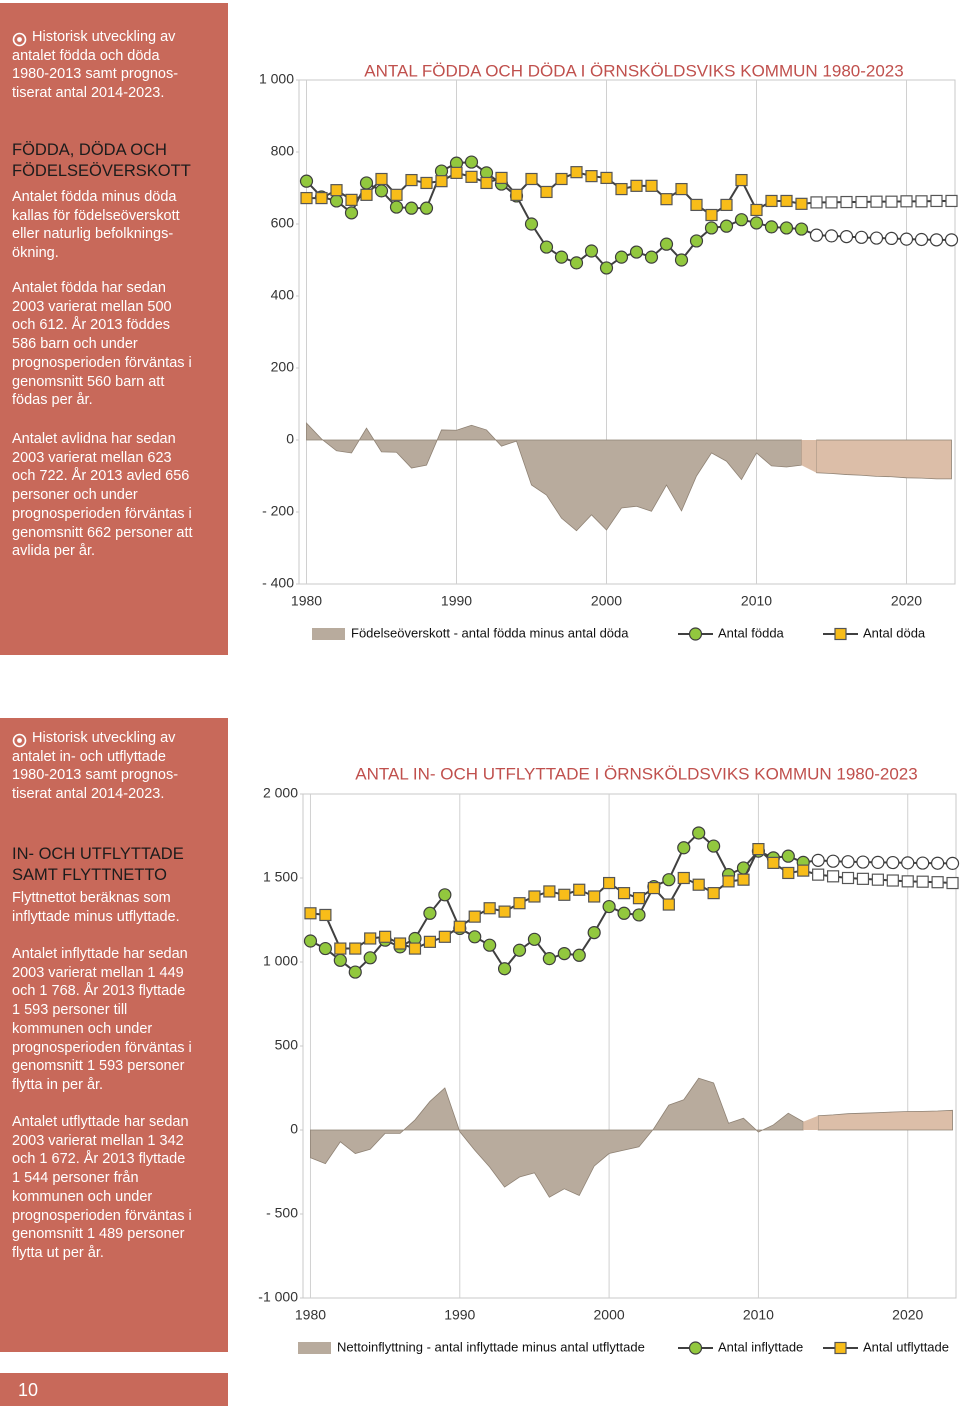  What do you see at coordinates (282, 1213) in the screenshot?
I see `y-tick-label: - 500` at bounding box center [282, 1213].